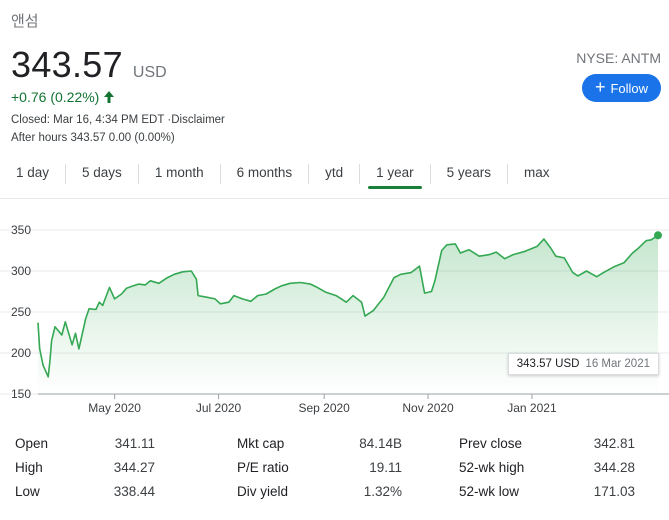 Image resolution: width=669 pixels, height=520 pixels. I want to click on stat-label: Low, so click(27, 491).